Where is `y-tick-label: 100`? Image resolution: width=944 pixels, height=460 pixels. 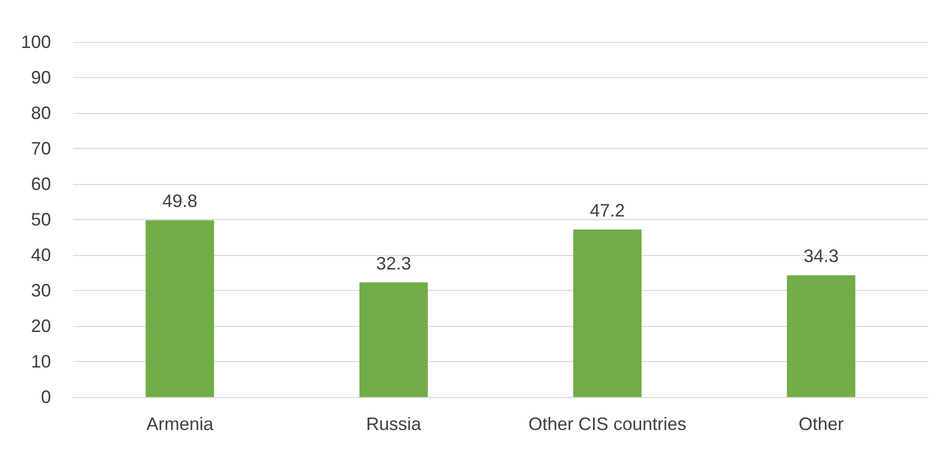 y-tick-label: 100 is located at coordinates (35, 42).